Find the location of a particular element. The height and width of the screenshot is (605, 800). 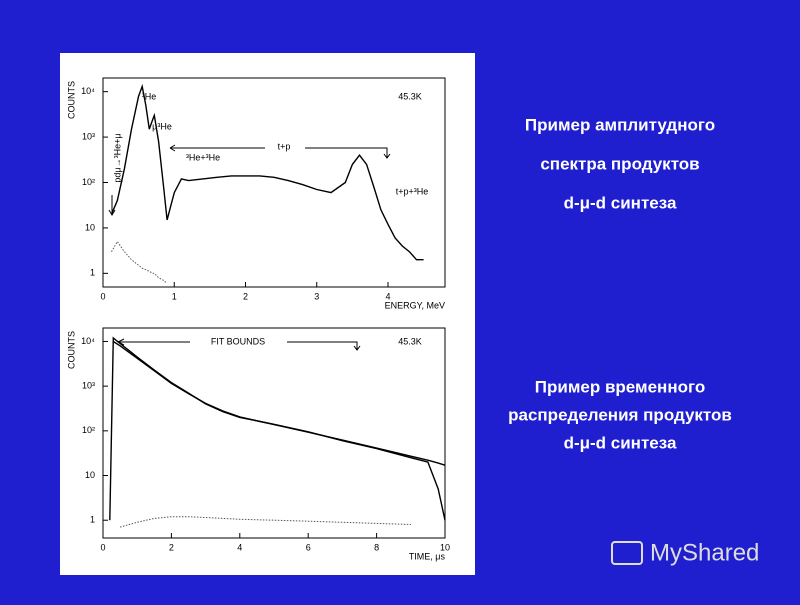

x-tick-label: 3 is located at coordinates (316, 296).